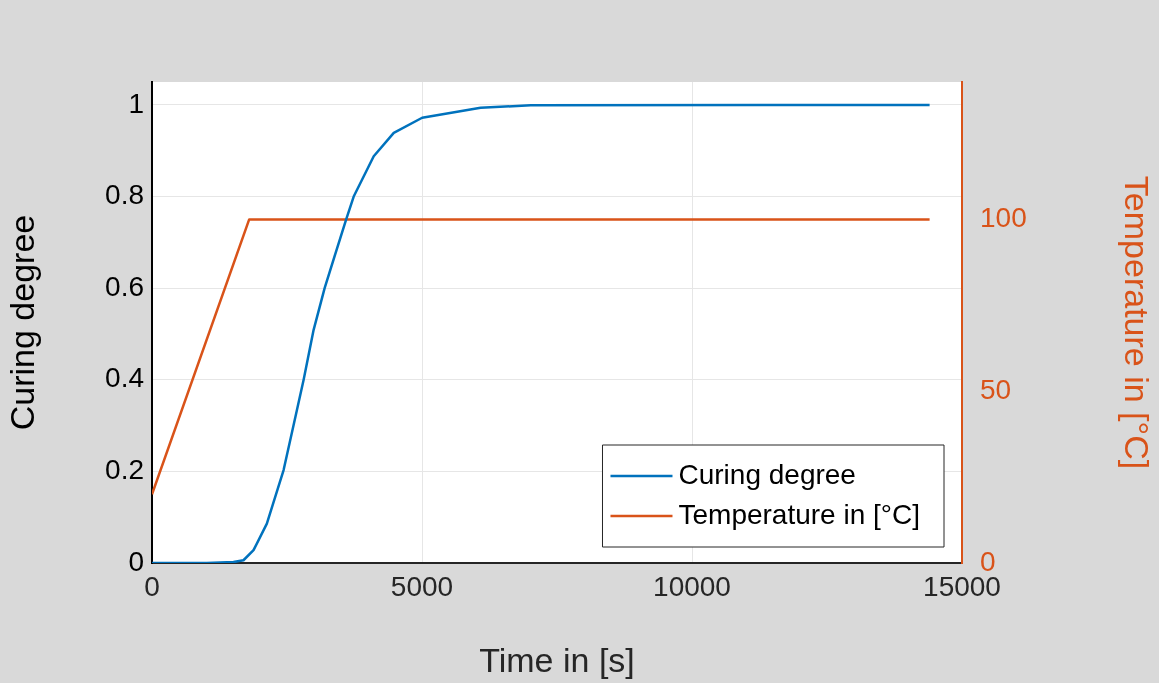 The image size is (1159, 683). What do you see at coordinates (692, 586) in the screenshot?
I see `x-tick-label: 10000` at bounding box center [692, 586].